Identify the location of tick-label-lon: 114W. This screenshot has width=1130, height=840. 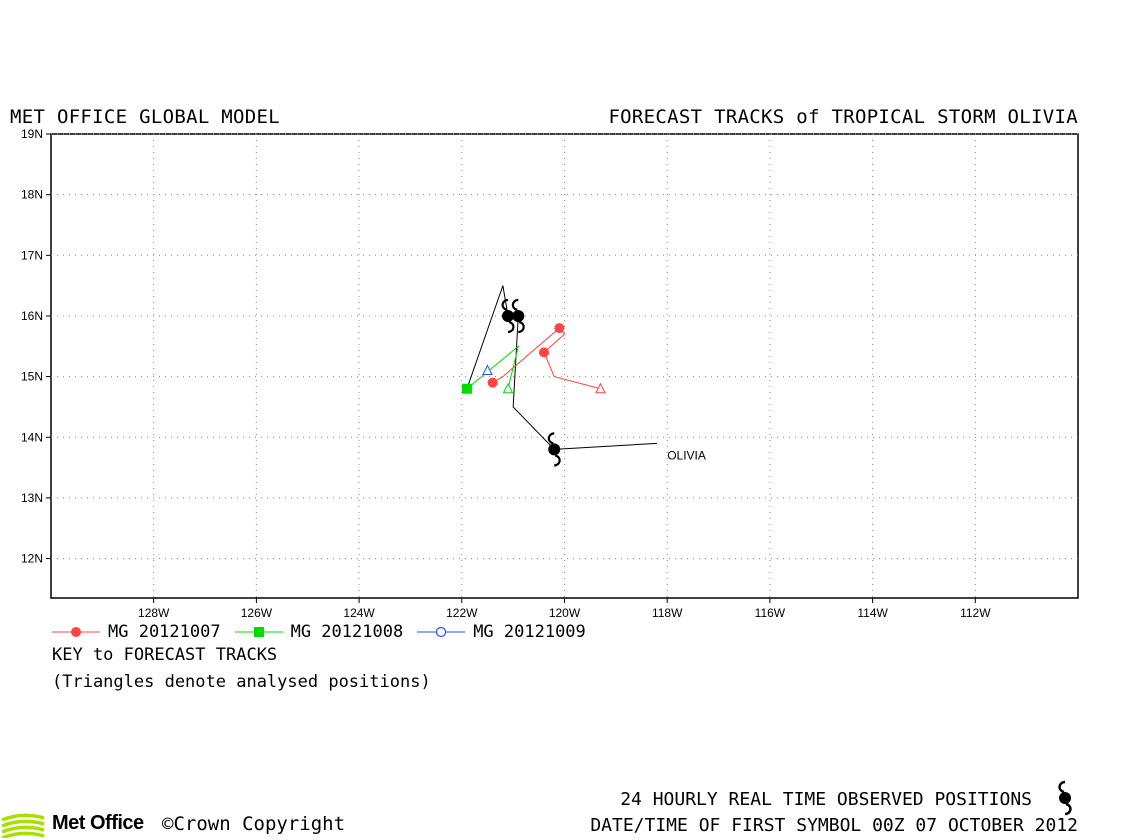
(872, 613).